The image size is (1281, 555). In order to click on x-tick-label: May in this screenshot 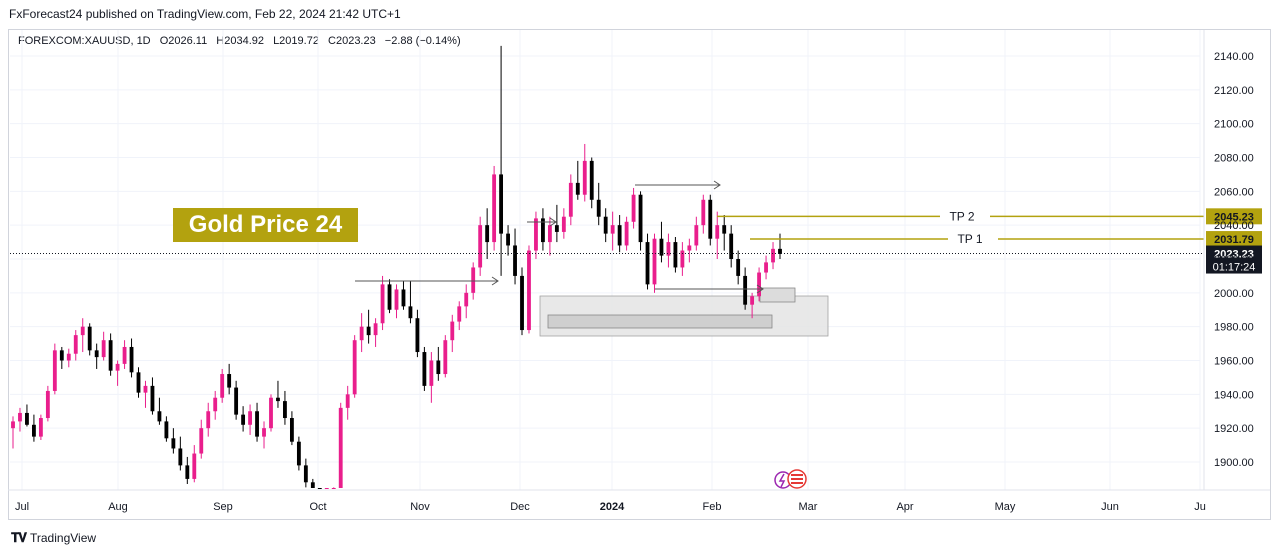, I will do `click(1005, 507)`.